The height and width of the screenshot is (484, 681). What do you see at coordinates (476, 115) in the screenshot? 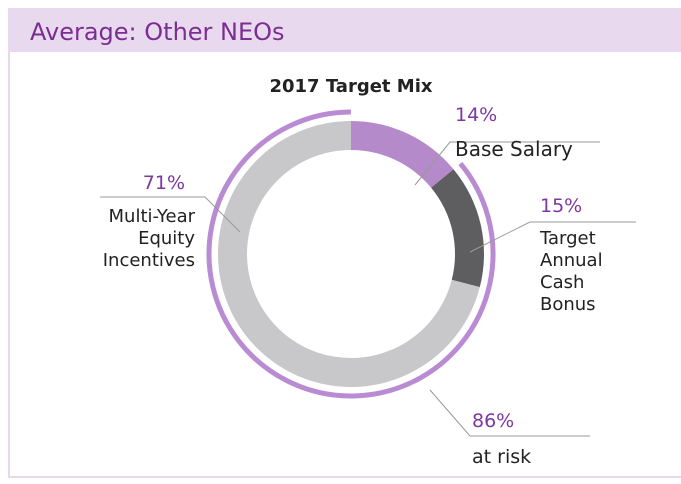
I see `value-label: 14%` at bounding box center [476, 115].